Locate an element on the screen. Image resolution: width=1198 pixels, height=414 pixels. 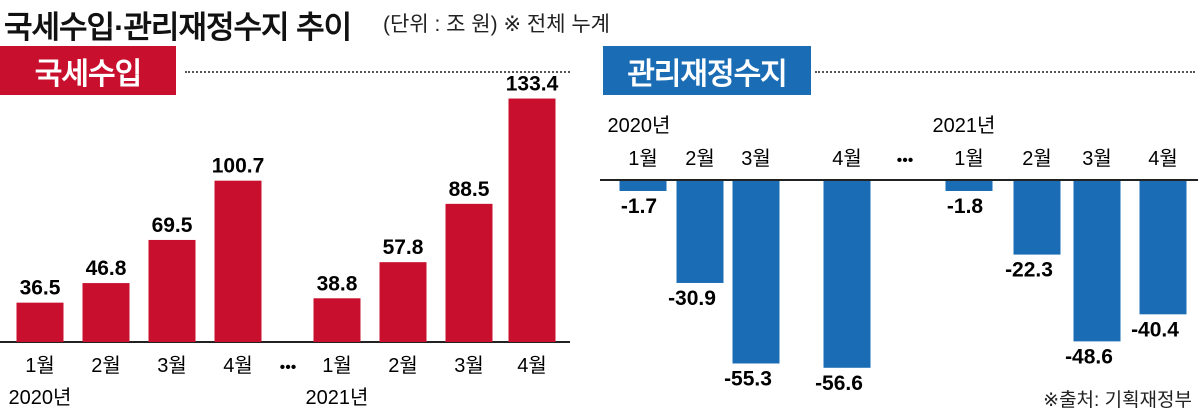
data-label: 69.5 is located at coordinates (172, 225).